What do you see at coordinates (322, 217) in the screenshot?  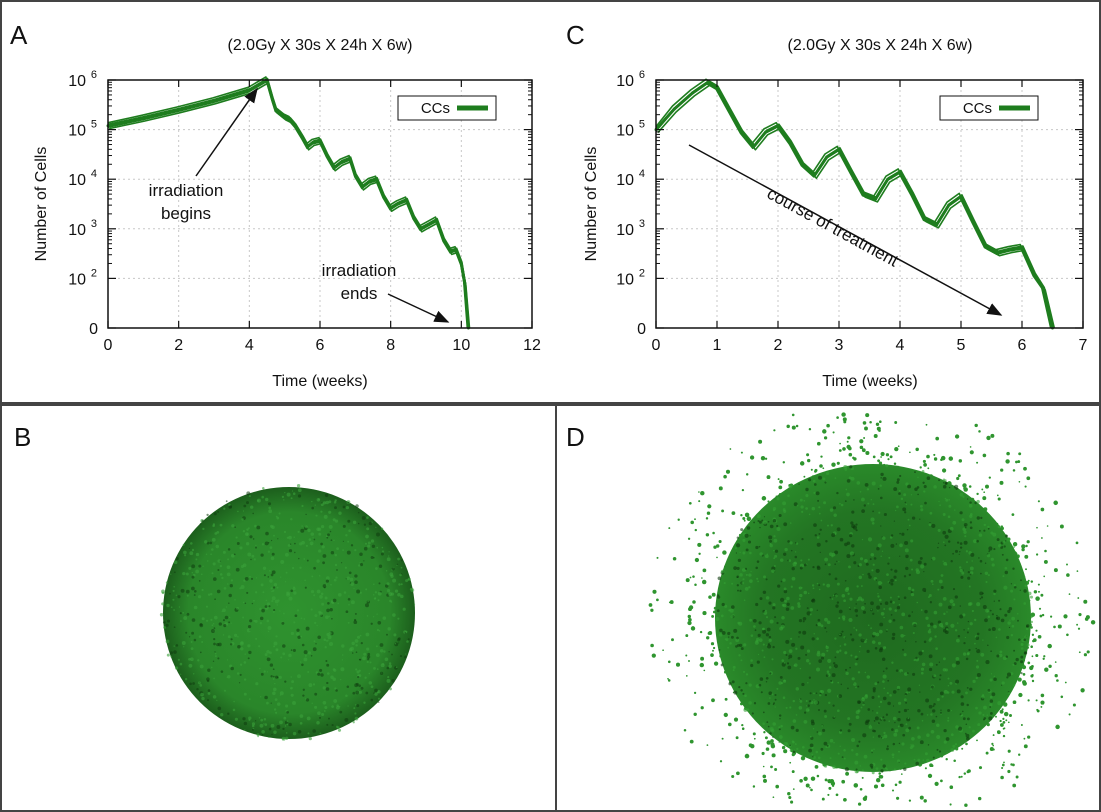 I see `chart-a-x-ticks: 0 2 4 6 8 10 12` at bounding box center [322, 217].